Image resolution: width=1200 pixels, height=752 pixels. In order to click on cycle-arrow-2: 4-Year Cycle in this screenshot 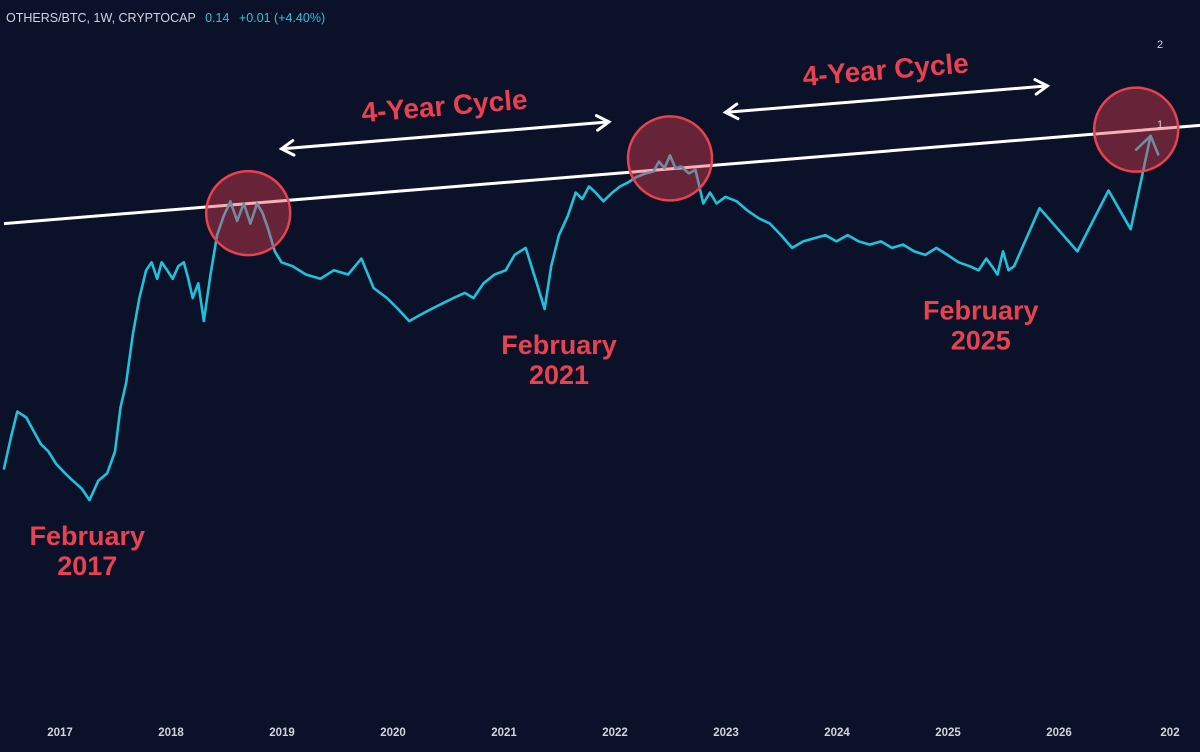, I will do `click(886, 84)`.